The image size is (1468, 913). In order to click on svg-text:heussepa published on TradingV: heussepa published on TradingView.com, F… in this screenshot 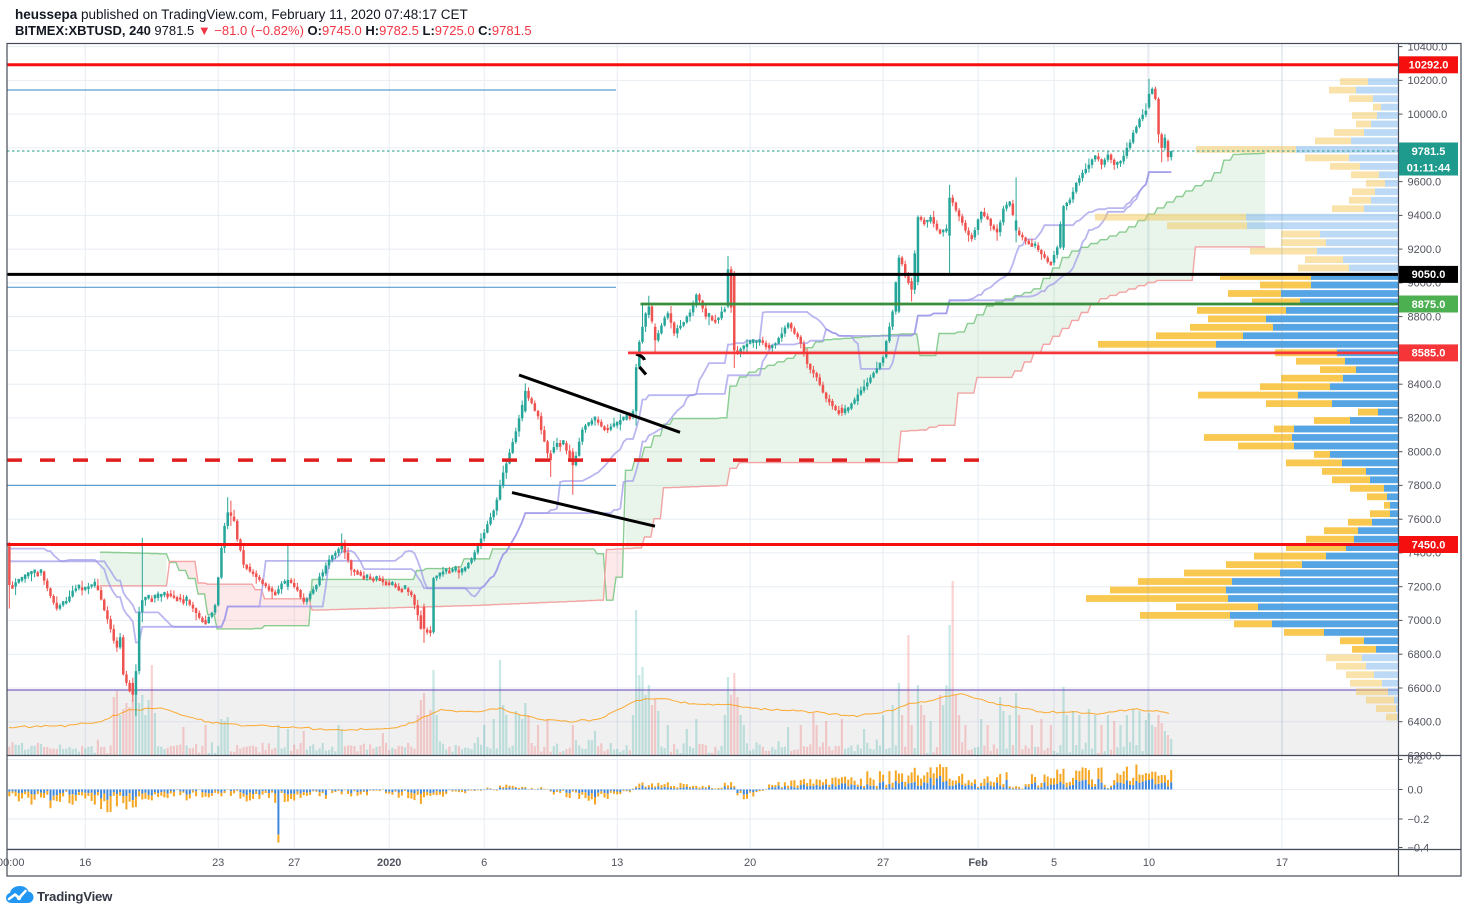, I will do `click(241, 14)`.